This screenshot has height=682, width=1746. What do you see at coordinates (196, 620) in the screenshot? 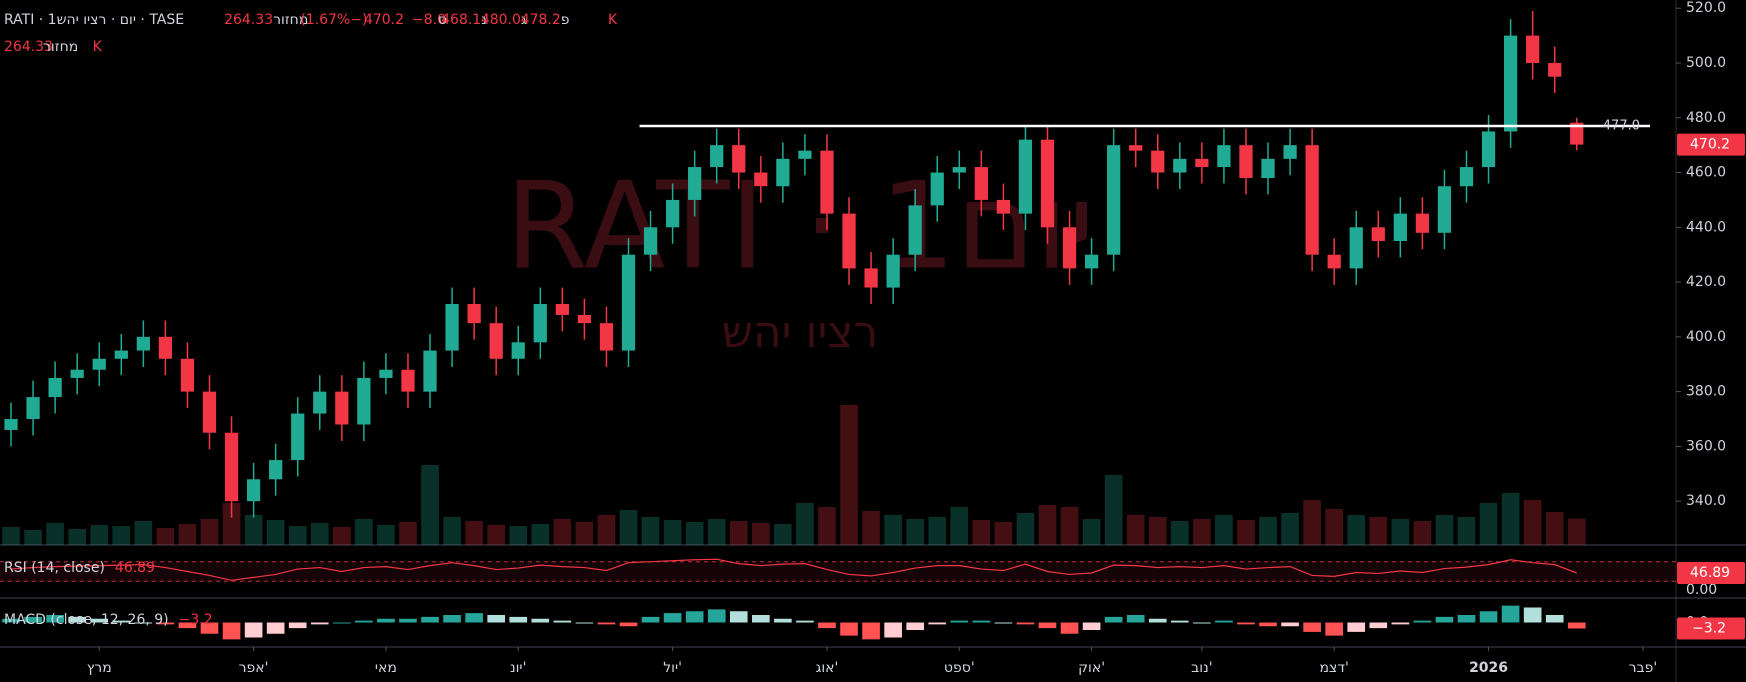
I see `macd-current: −3.2` at bounding box center [196, 620].